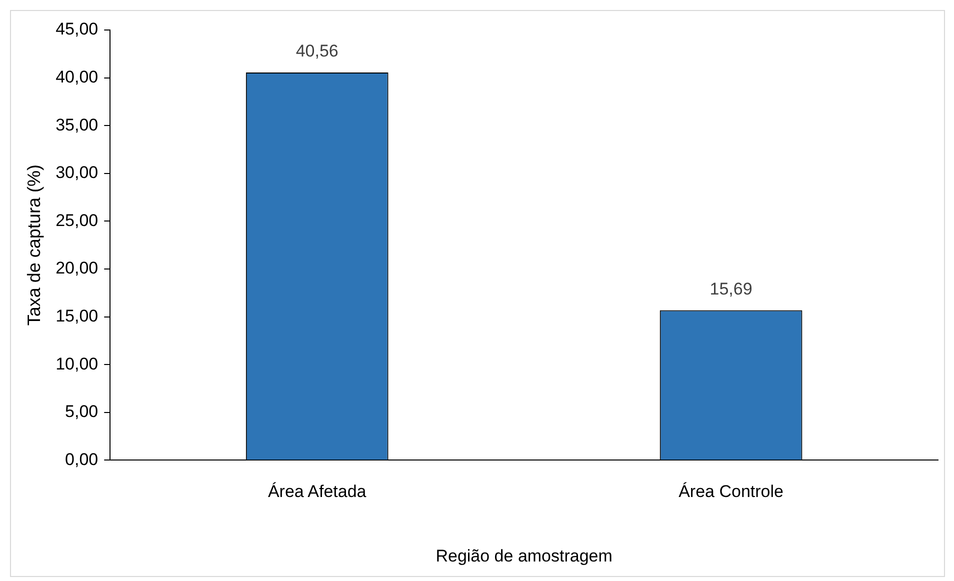  What do you see at coordinates (34, 245) in the screenshot?
I see `y-axis-title: Taxa de captura (%)` at bounding box center [34, 245].